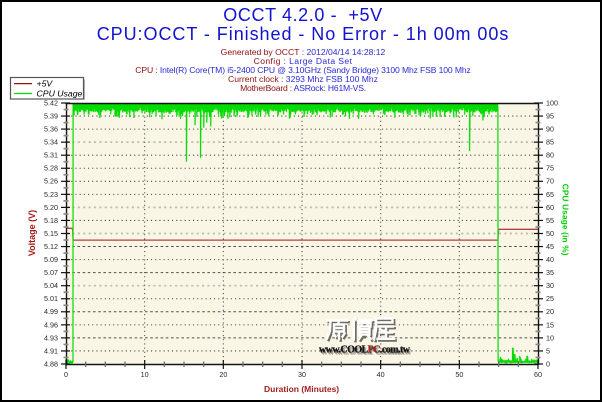 This screenshot has height=402, width=602. Describe the element at coordinates (51, 102) in the screenshot. I see `svg-text: 5.42` at that location.